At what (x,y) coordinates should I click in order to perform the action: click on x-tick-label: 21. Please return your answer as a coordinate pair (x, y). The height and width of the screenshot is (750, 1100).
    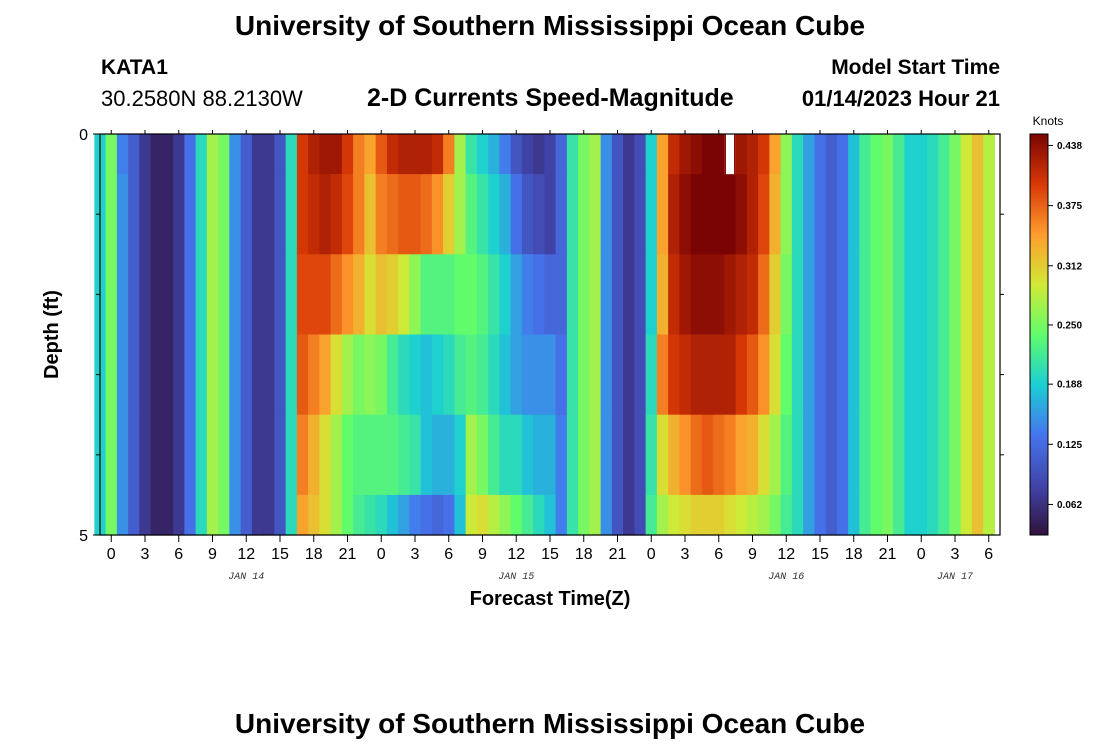
    Looking at the image, I should click on (348, 554).